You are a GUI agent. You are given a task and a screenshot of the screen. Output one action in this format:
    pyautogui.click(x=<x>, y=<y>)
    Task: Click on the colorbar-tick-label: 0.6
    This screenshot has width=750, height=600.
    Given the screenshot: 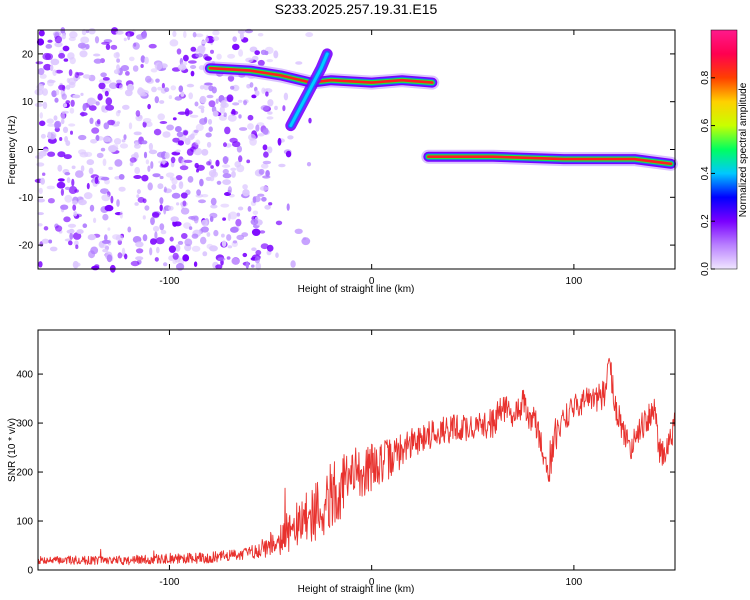 What is the action you would take?
    pyautogui.click(x=705, y=125)
    